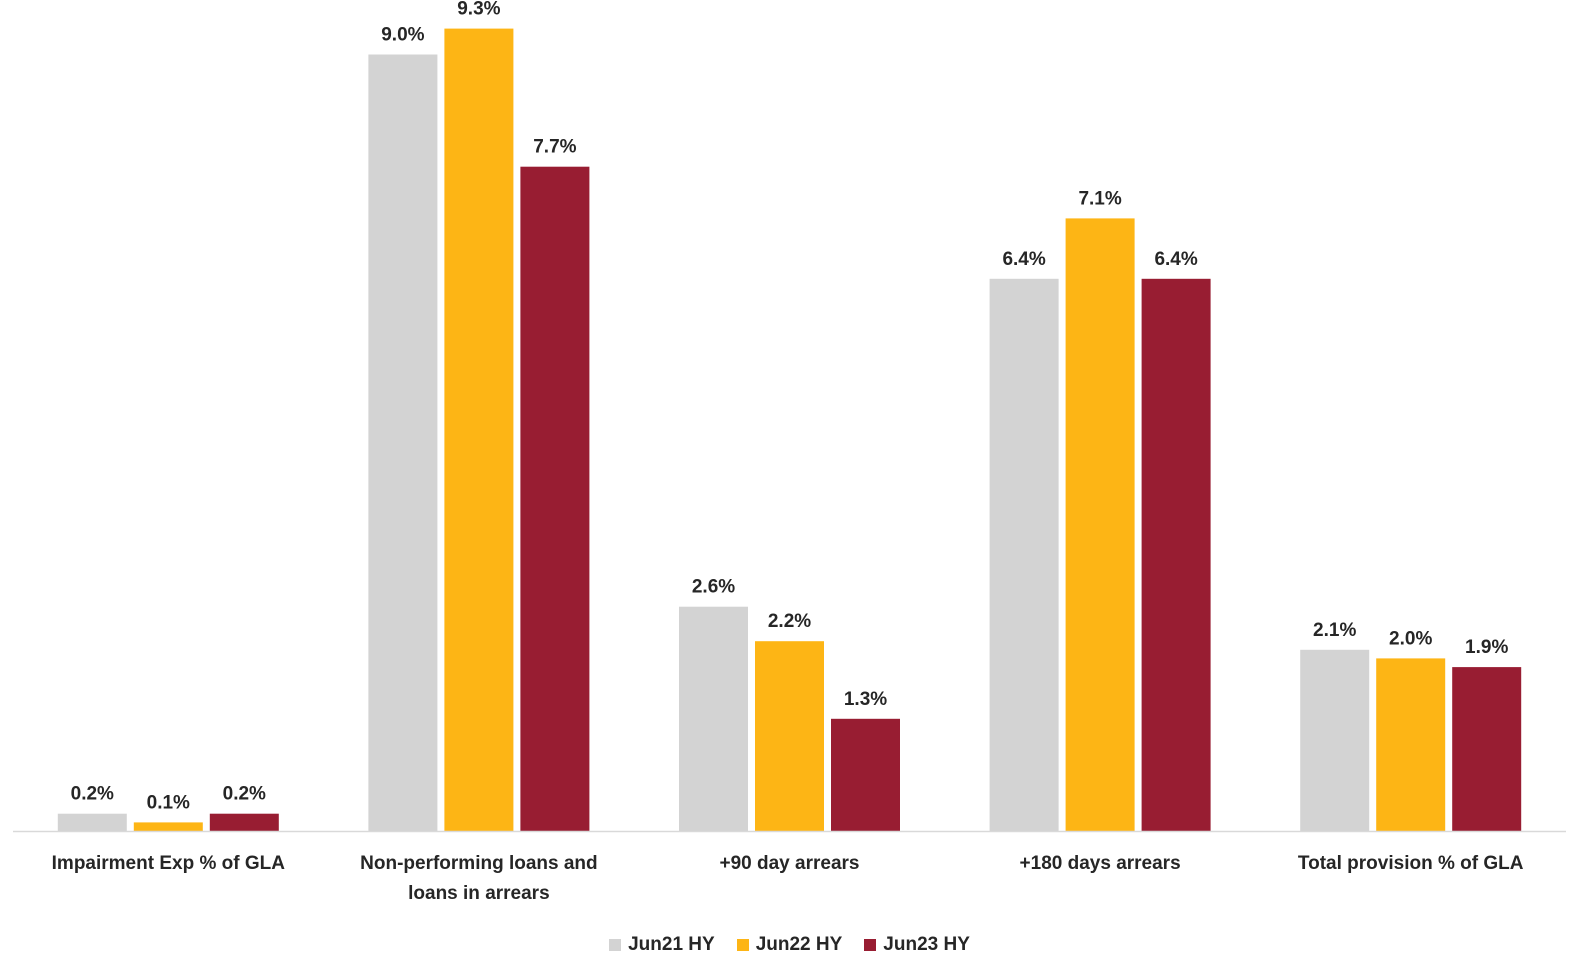 The width and height of the screenshot is (1579, 962). I want to click on data-label-series-0-category-3: 6.4%, so click(1023, 259).